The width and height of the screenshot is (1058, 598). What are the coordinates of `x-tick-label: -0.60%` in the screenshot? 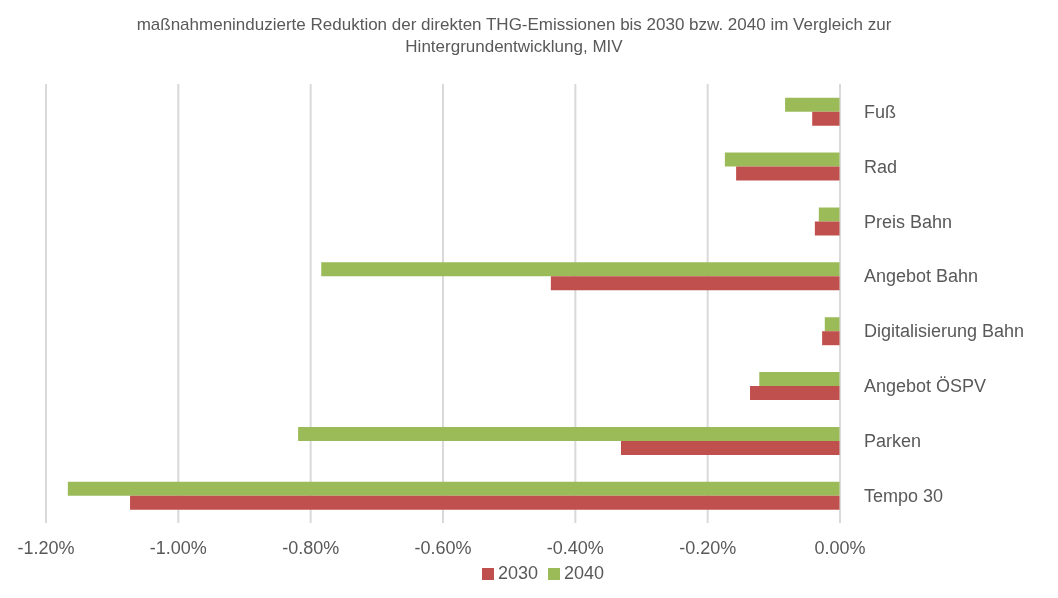 It's located at (443, 547).